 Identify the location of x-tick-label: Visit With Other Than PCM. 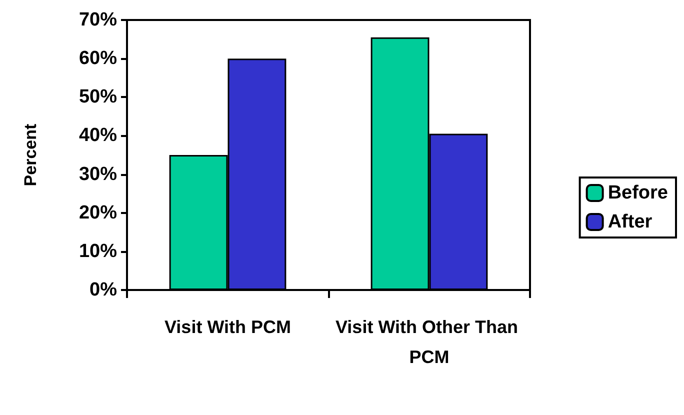
(429, 342).